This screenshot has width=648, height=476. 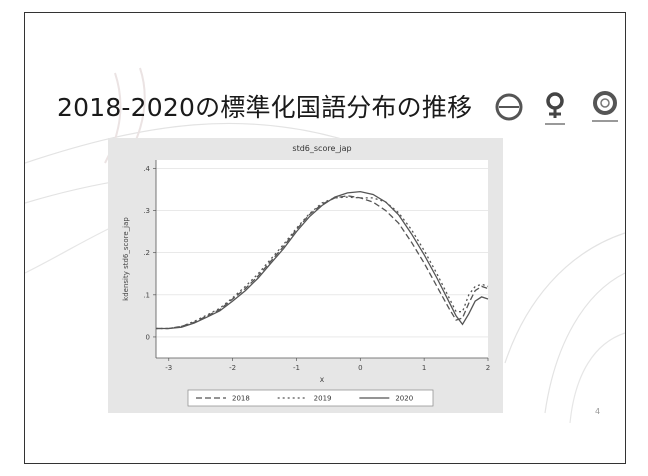 I want to click on ring-logo-icon, so click(x=605, y=106).